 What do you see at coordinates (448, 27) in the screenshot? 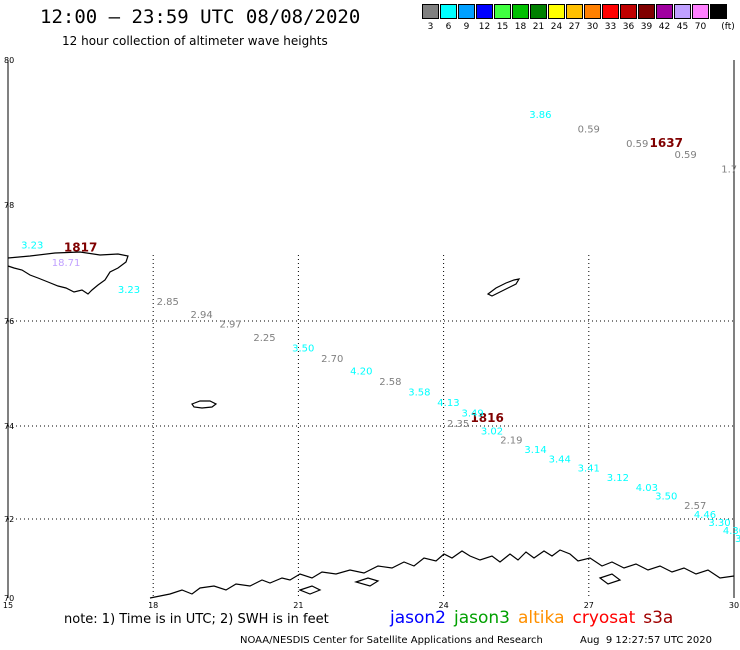
I see `scale-label: 6` at bounding box center [448, 27].